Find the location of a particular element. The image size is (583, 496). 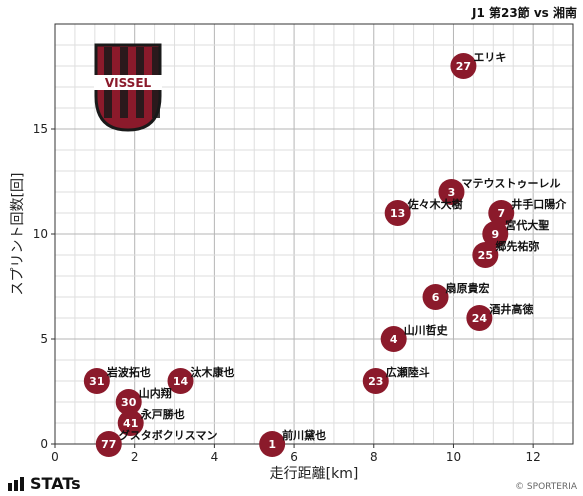

y-tick-label: 10 is located at coordinates (40, 234).